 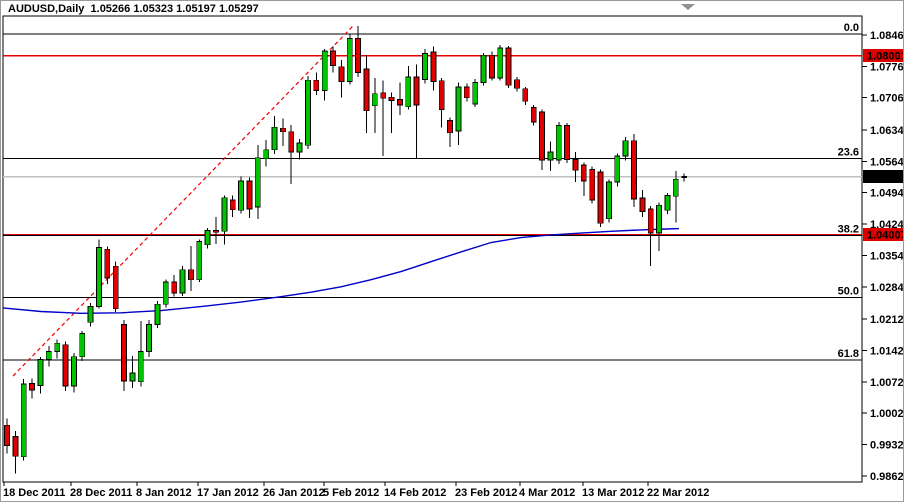 What do you see at coordinates (294, 493) in the screenshot?
I see `x-axis-date-label: 26 Jan 2012` at bounding box center [294, 493].